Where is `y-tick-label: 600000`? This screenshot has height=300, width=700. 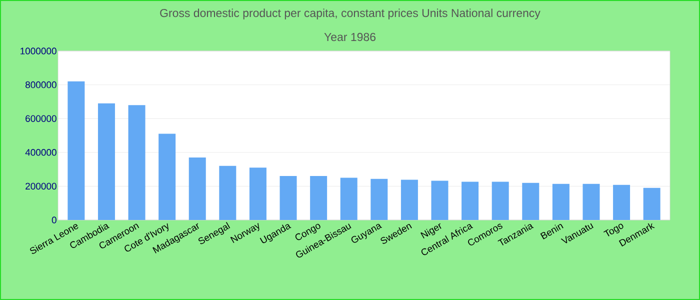 y-tick-label: 600000 is located at coordinates (41, 118).